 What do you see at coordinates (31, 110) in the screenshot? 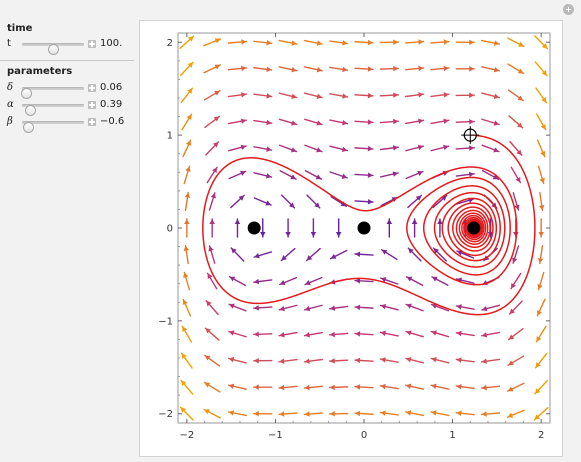
I see `alpha-slider-thumb` at bounding box center [31, 110].